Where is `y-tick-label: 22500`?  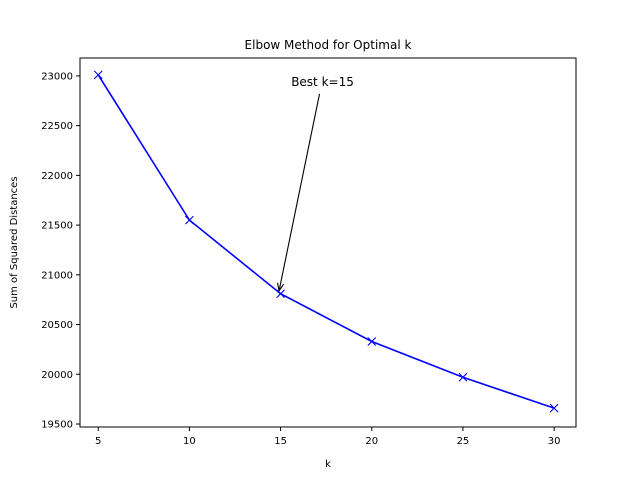 y-tick-label: 22500 is located at coordinates (57, 126).